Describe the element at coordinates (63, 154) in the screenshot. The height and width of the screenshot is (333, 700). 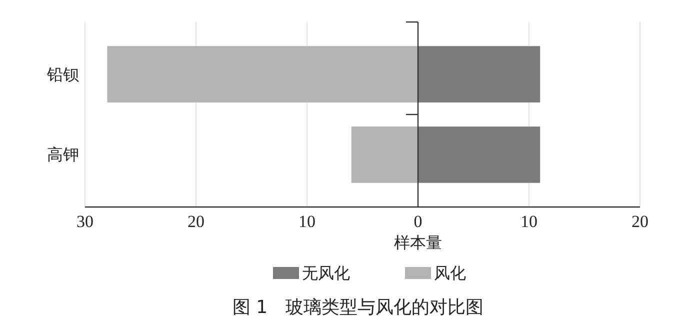
I see `y-tick-label: 高钾` at that location.